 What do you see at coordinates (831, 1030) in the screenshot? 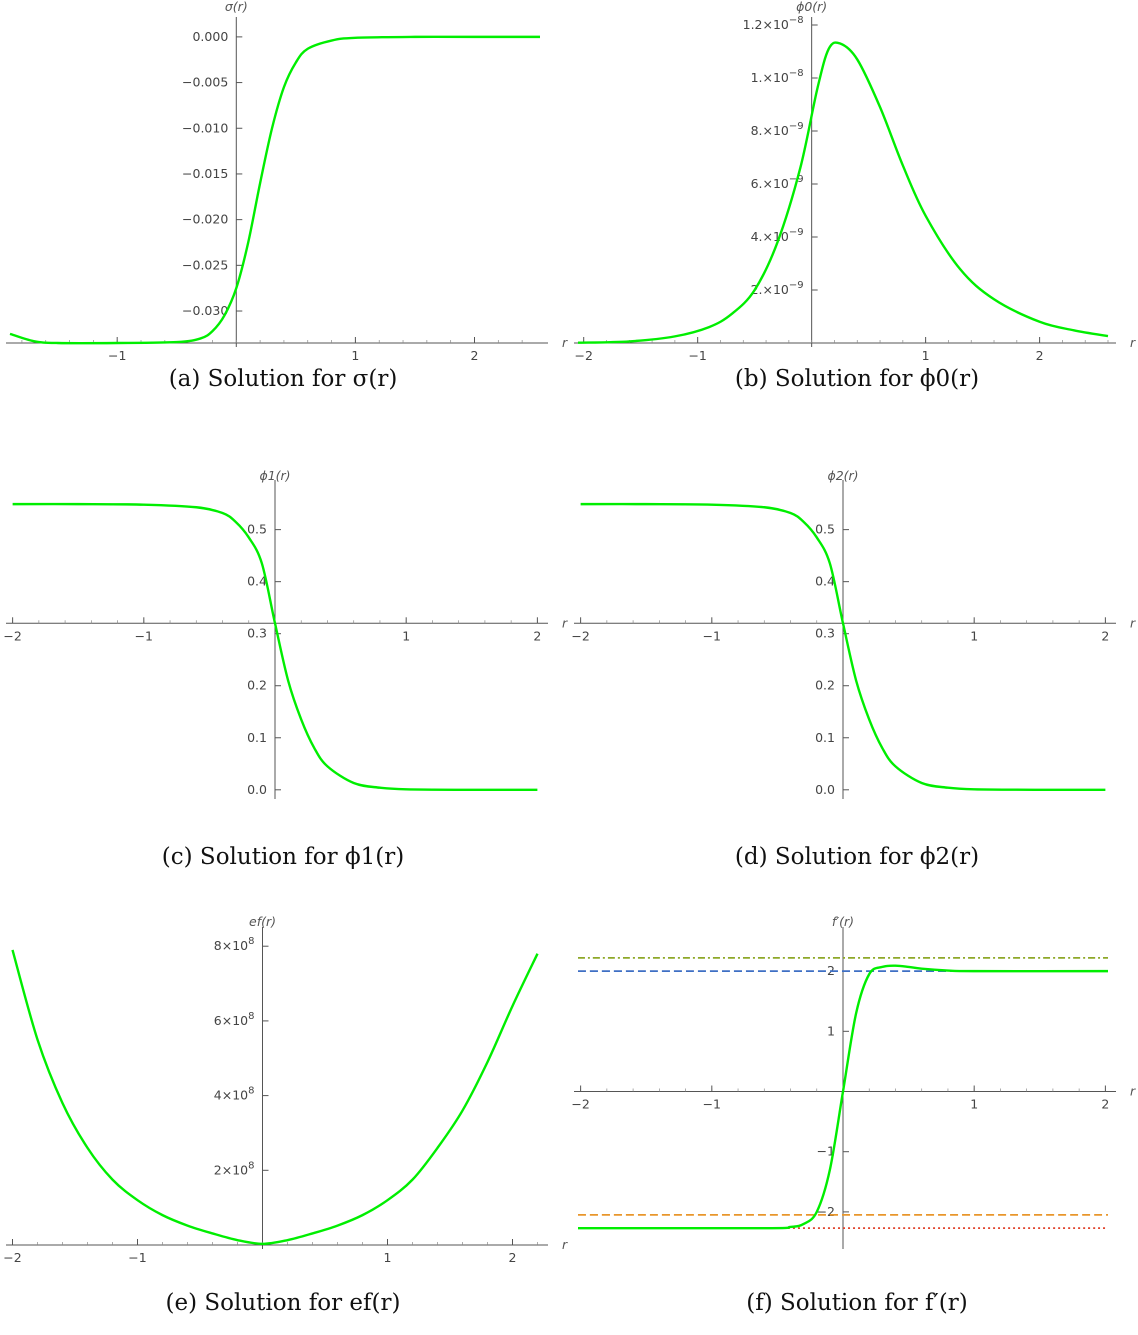
I see `y-tick-label: 1` at bounding box center [831, 1030].